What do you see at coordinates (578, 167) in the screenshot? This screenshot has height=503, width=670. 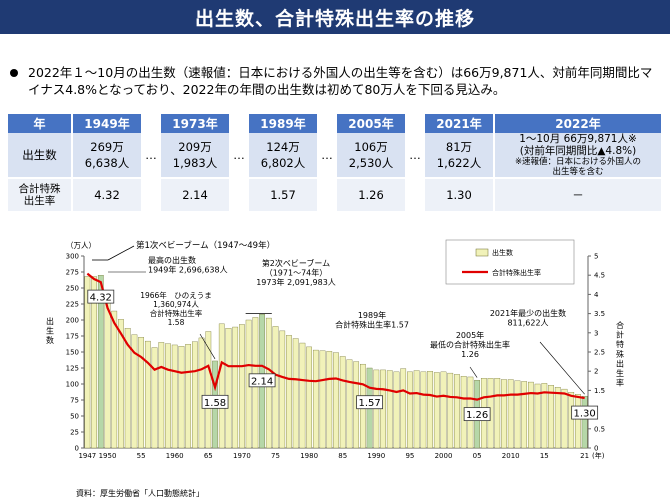 I see `births-2022-note: ※速報値：日本における外国人の 出生等を含む` at bounding box center [578, 167].